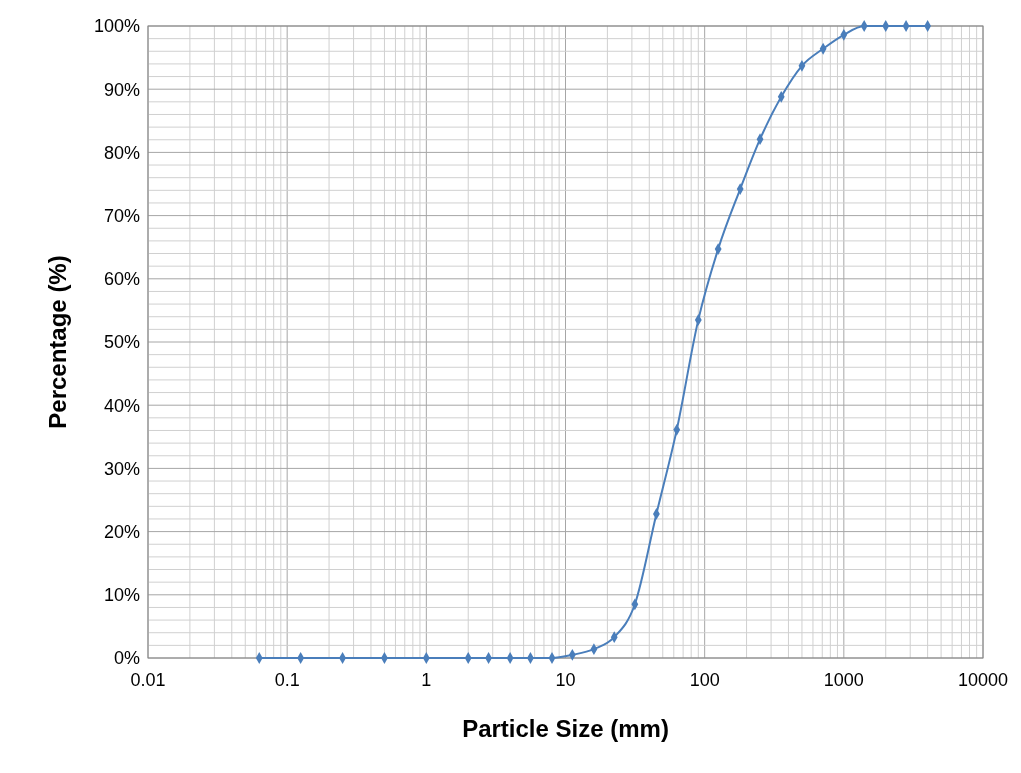  Describe the element at coordinates (121, 215) in the screenshot. I see `y-tick-label: 70%` at that location.